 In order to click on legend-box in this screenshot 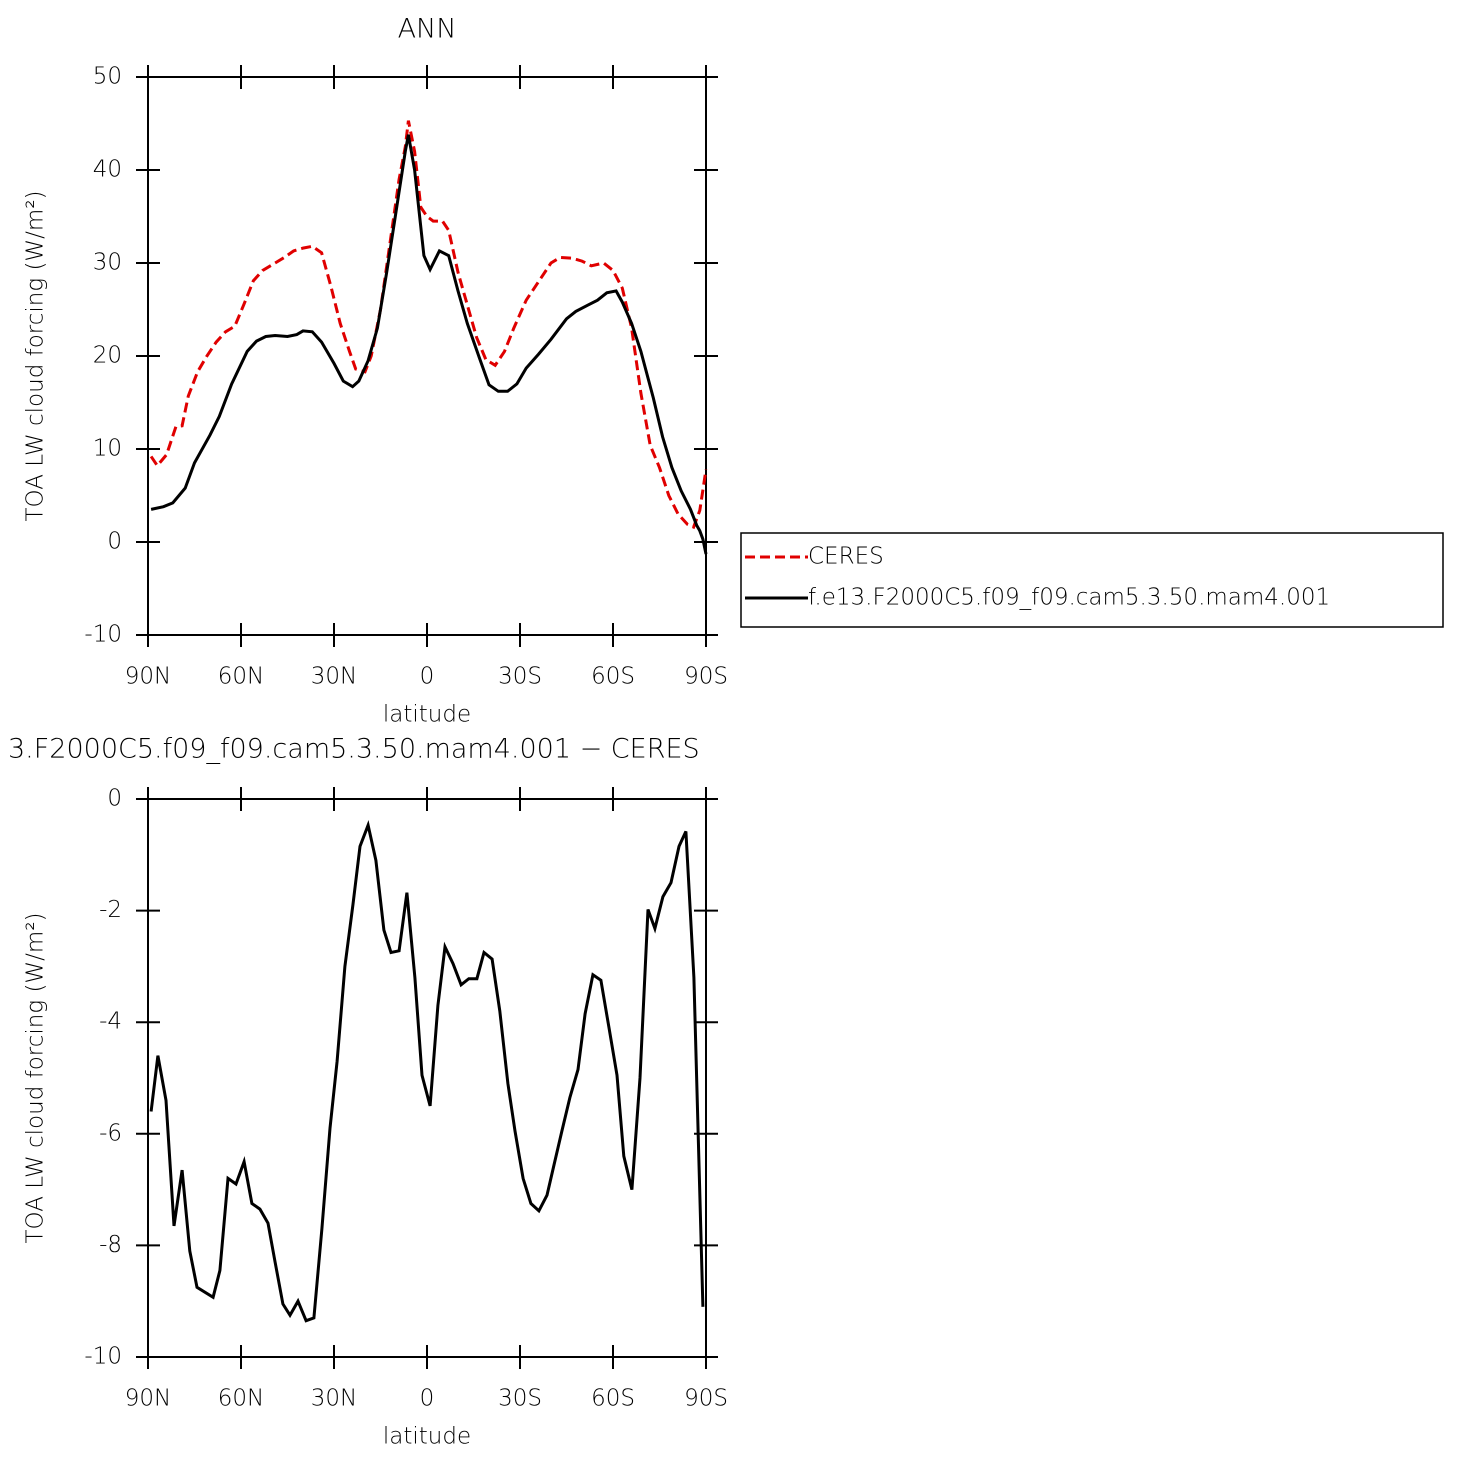, I will do `click(1092, 580)`.